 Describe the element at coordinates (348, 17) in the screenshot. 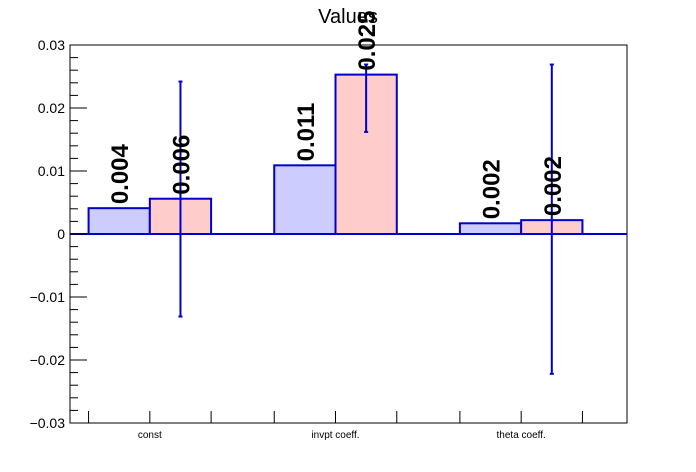

I see `chart-title: Values` at that location.